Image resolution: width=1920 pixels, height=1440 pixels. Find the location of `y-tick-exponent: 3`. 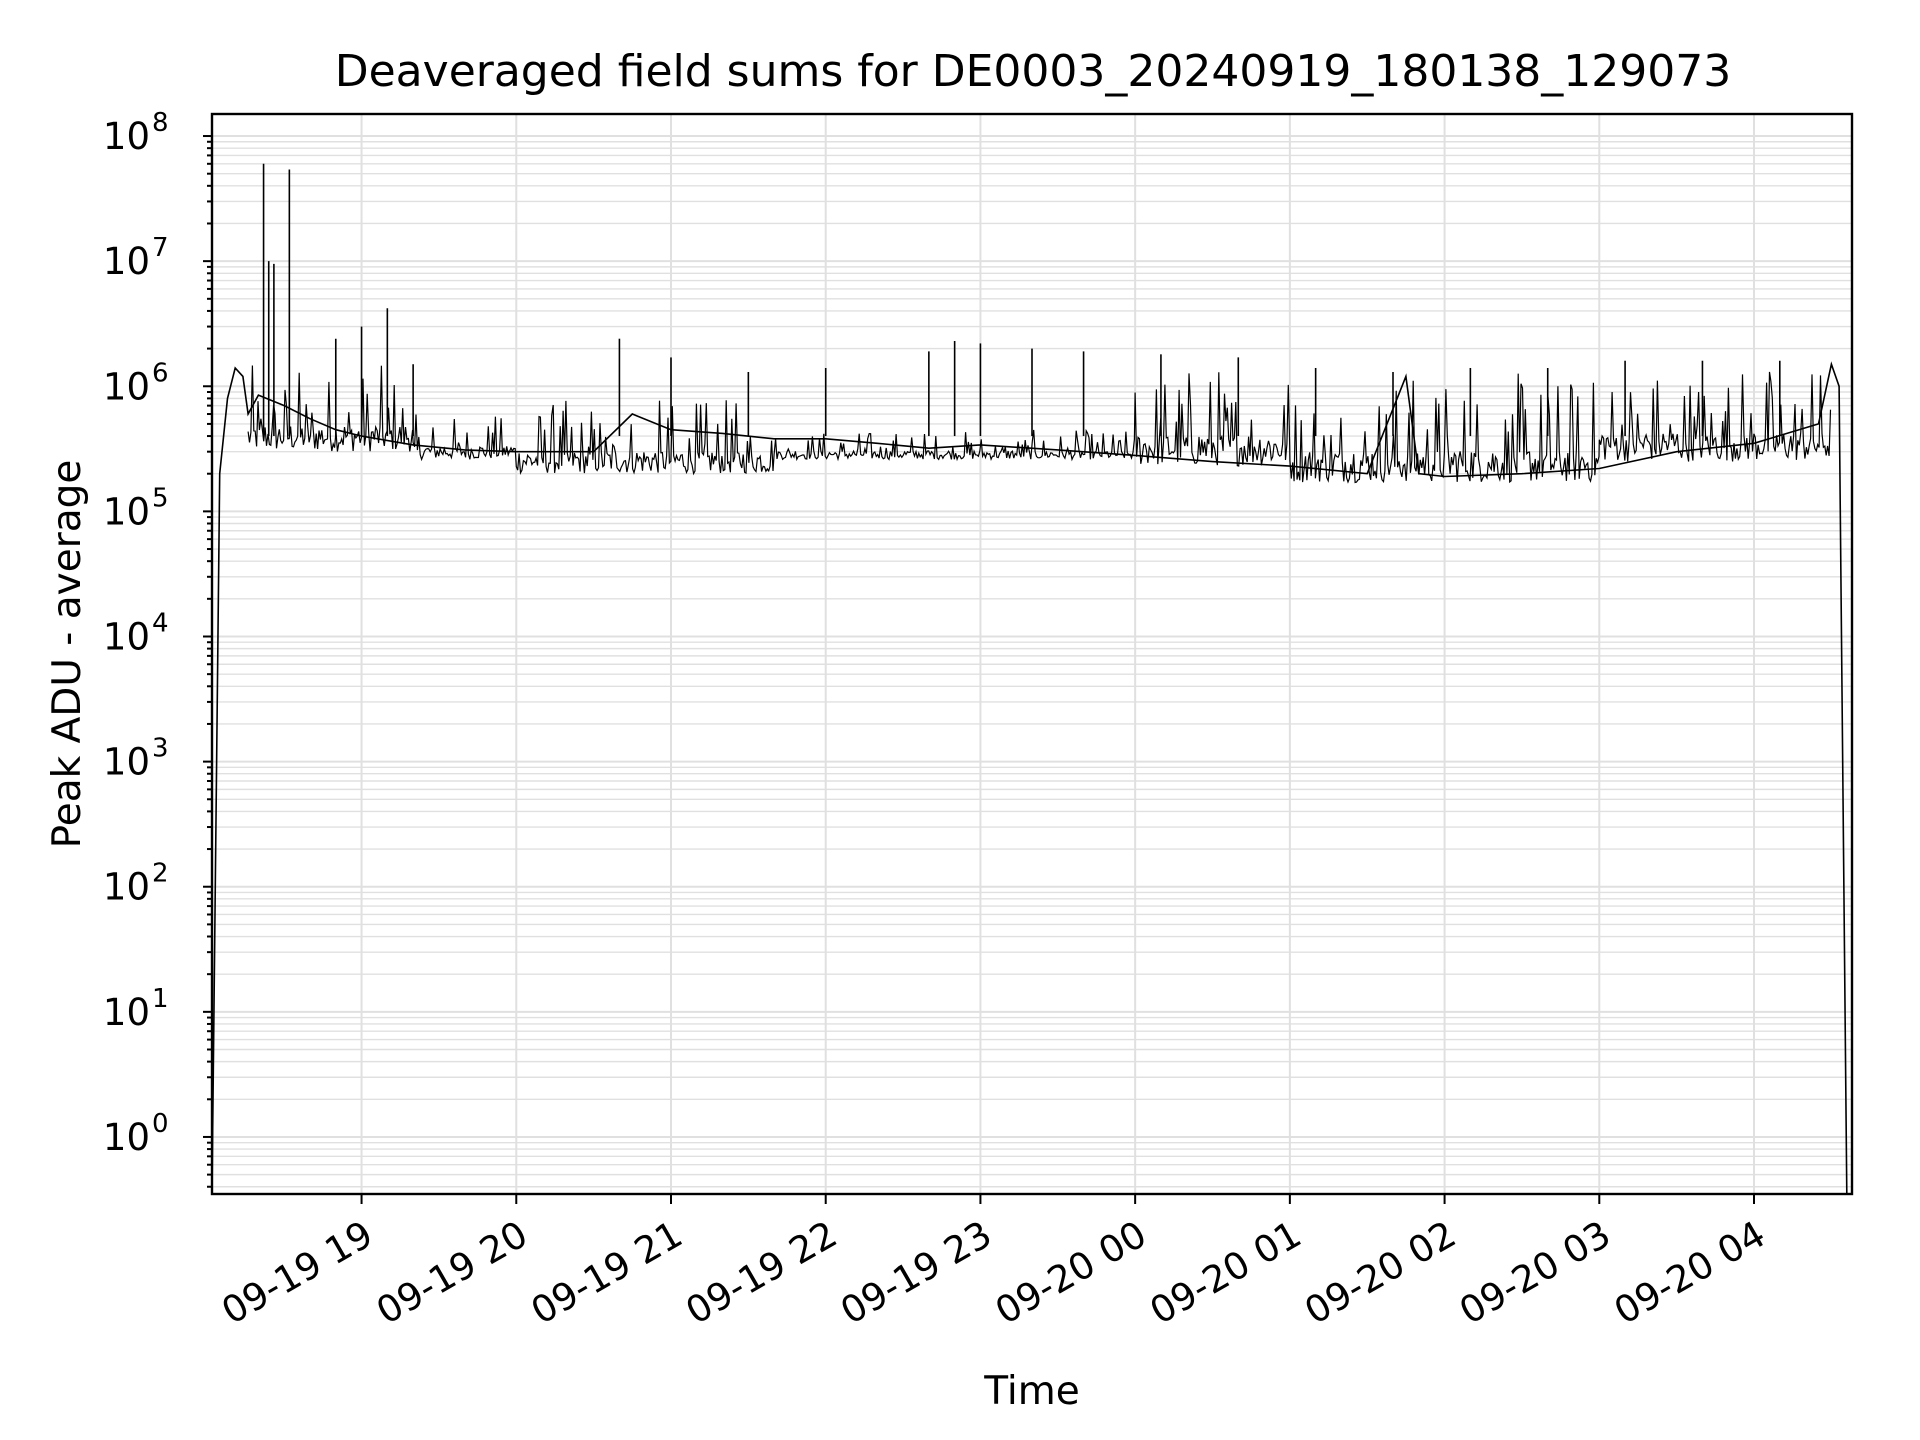

y-tick-exponent: 3 is located at coordinates (160, 749).